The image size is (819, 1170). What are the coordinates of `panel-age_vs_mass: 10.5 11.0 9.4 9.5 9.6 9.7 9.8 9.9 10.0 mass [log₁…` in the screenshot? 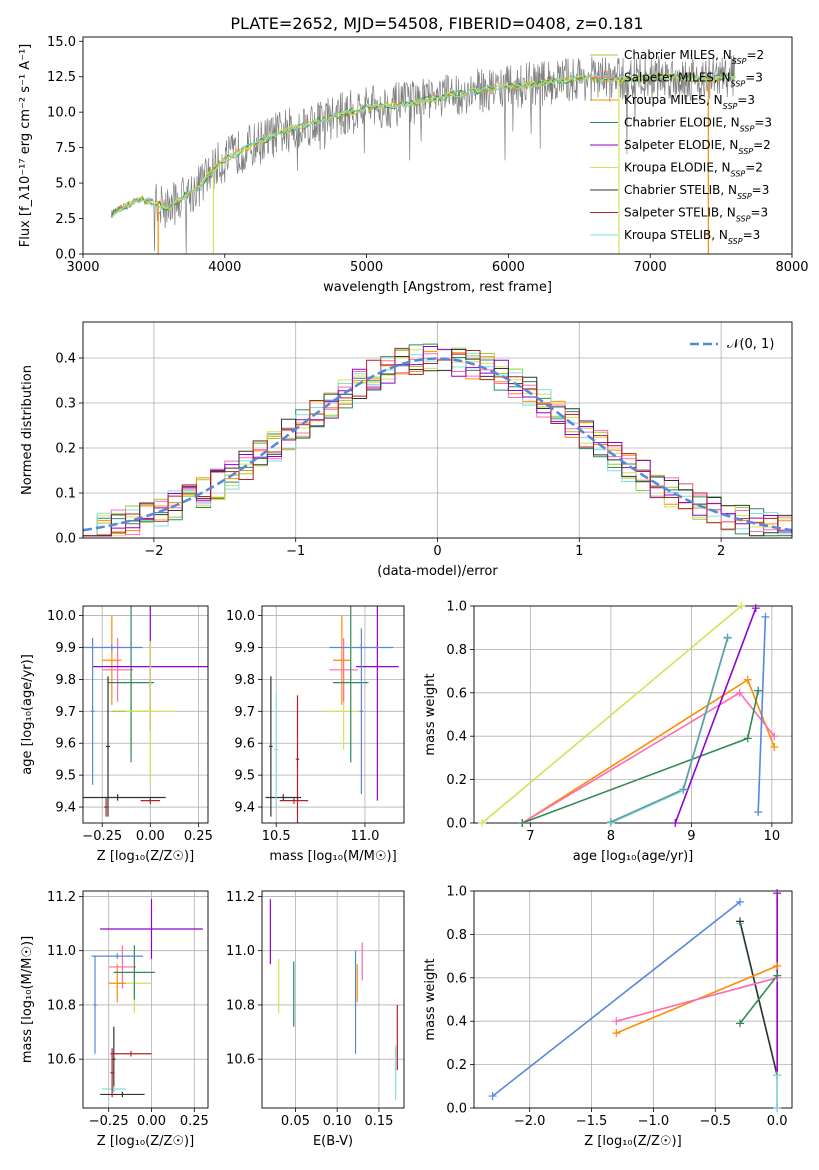 It's located at (315, 734).